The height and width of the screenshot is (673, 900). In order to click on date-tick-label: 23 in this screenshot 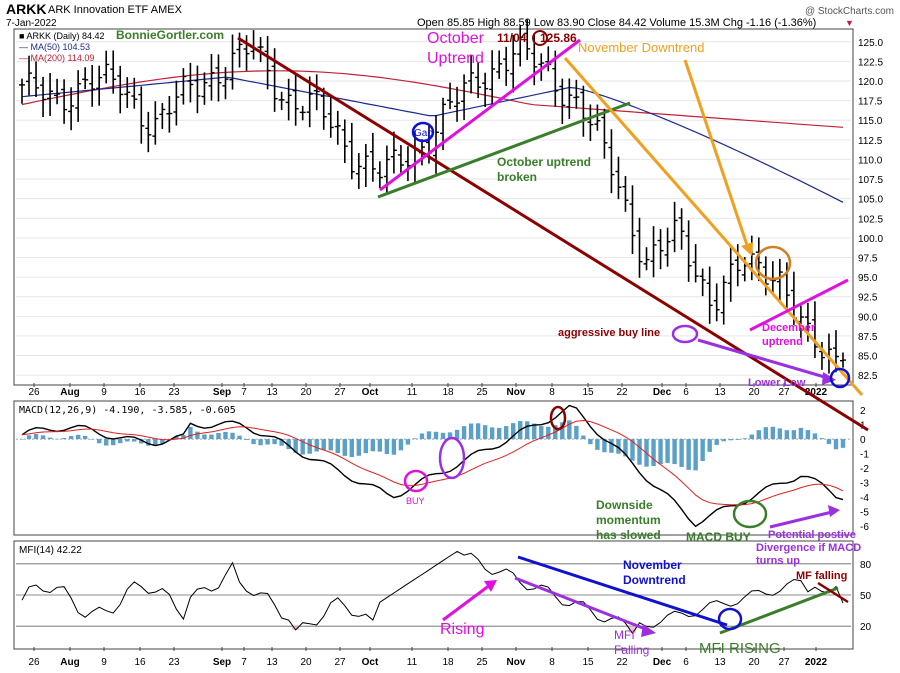, I will do `click(174, 662)`.